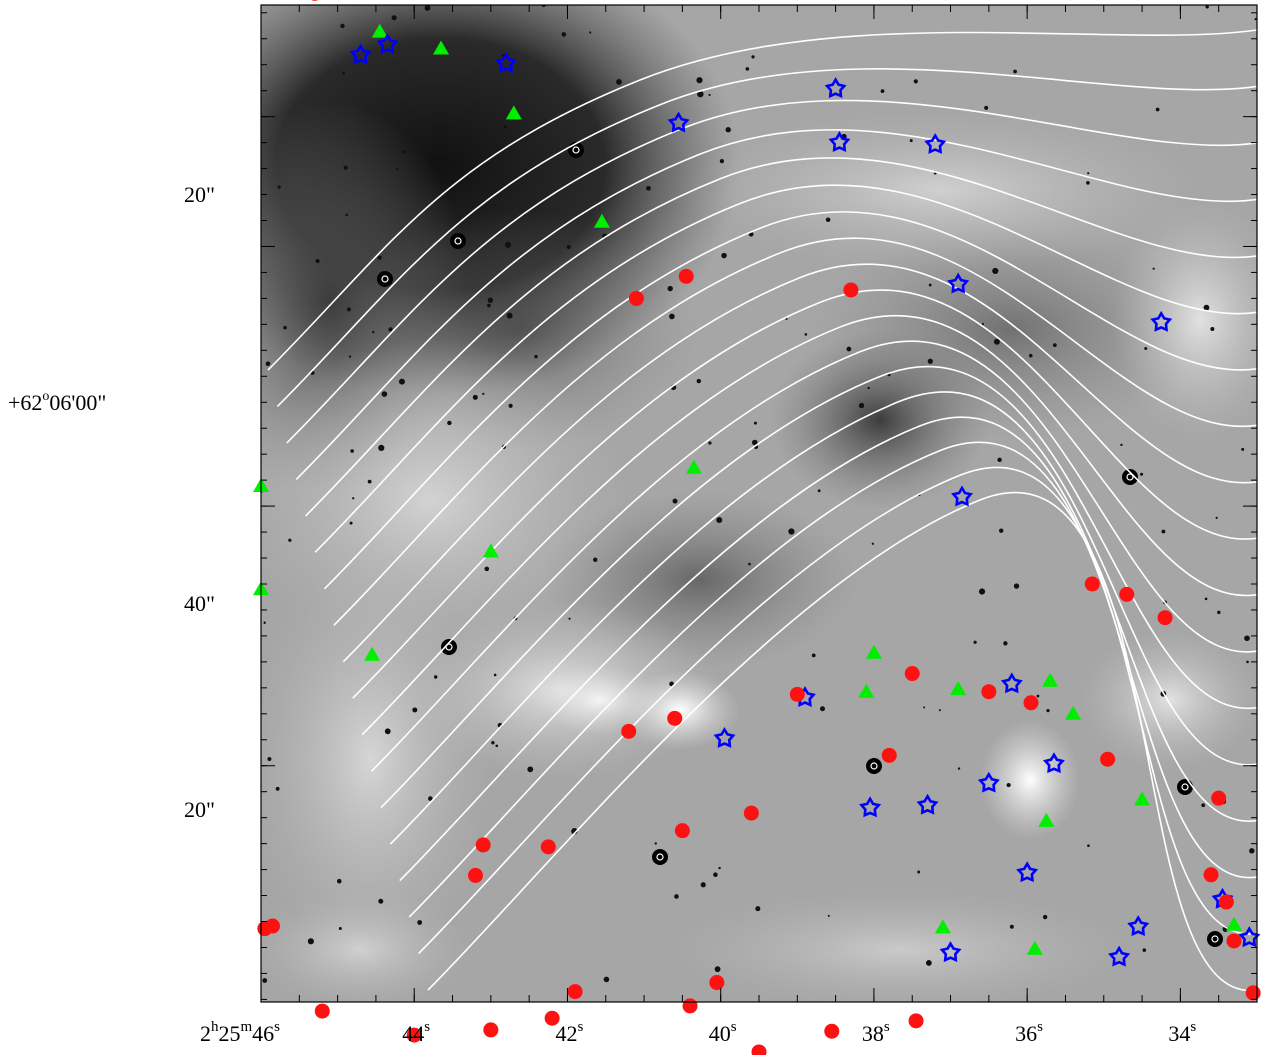  What do you see at coordinates (569, 1032) in the screenshot?
I see `x-tick-label: 42s` at bounding box center [569, 1032].